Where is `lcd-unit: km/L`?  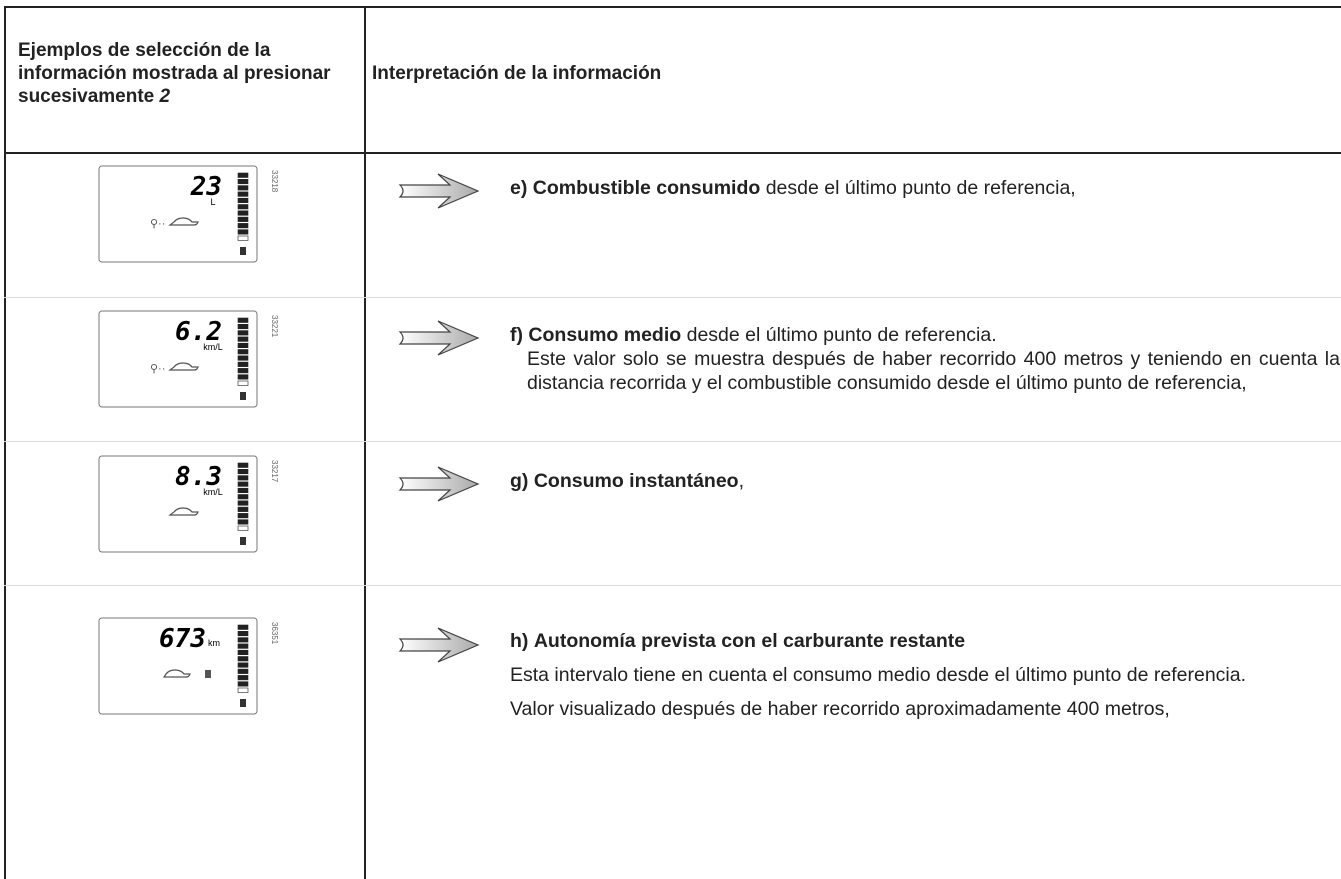
lcd-unit: km/L is located at coordinates (213, 347).